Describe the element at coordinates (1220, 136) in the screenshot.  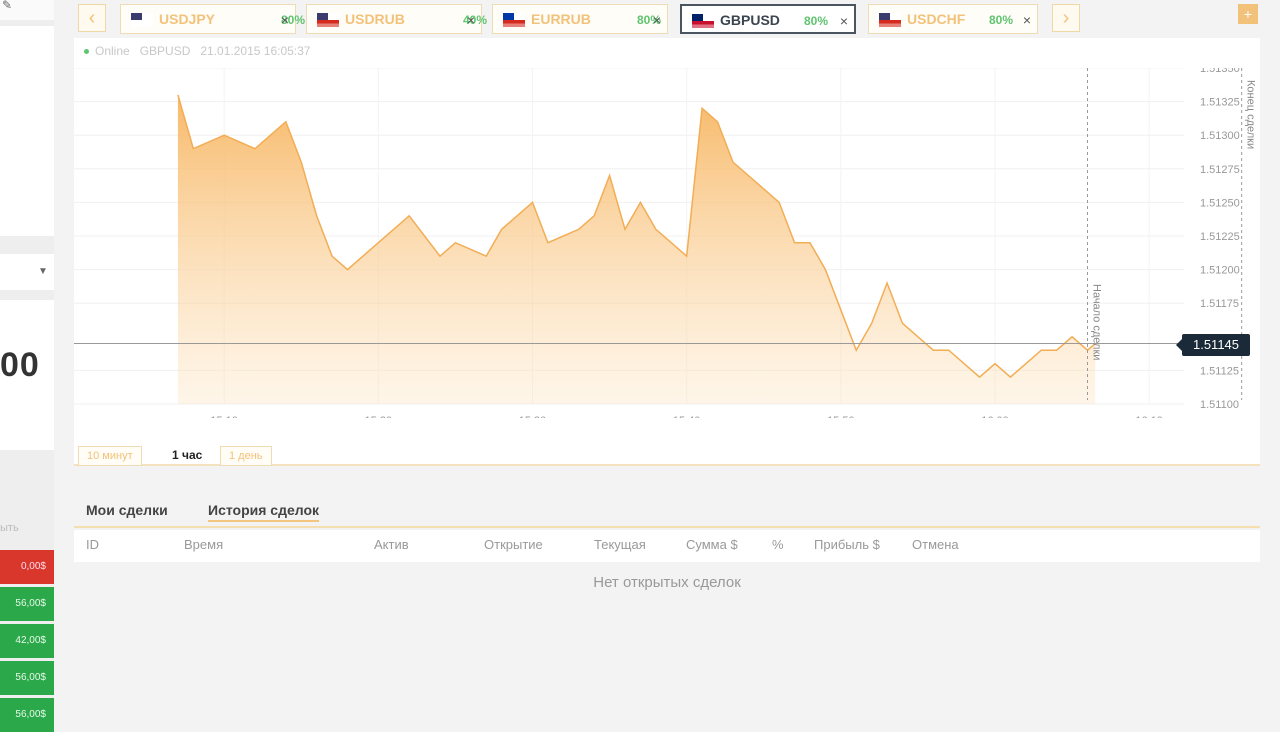
I see `y-tick-label: 1.51300` at that location.